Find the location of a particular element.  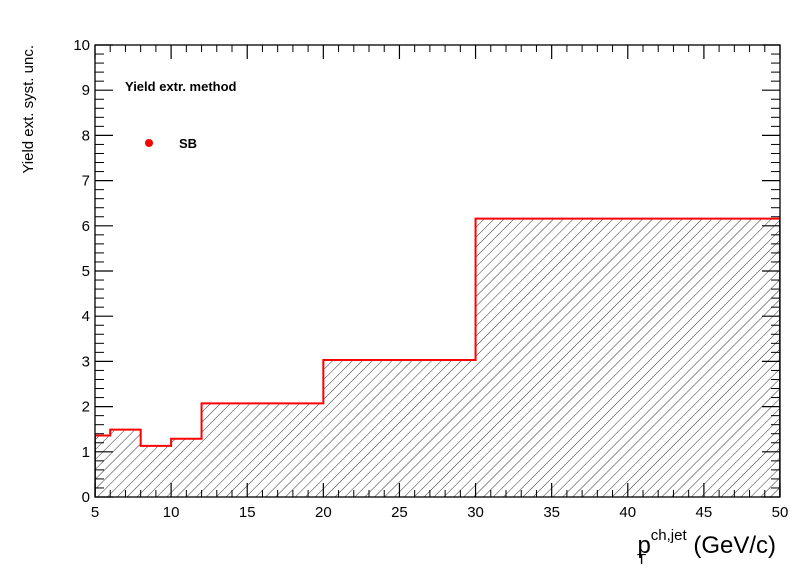

x-tick-label: 20 is located at coordinates (323, 512).